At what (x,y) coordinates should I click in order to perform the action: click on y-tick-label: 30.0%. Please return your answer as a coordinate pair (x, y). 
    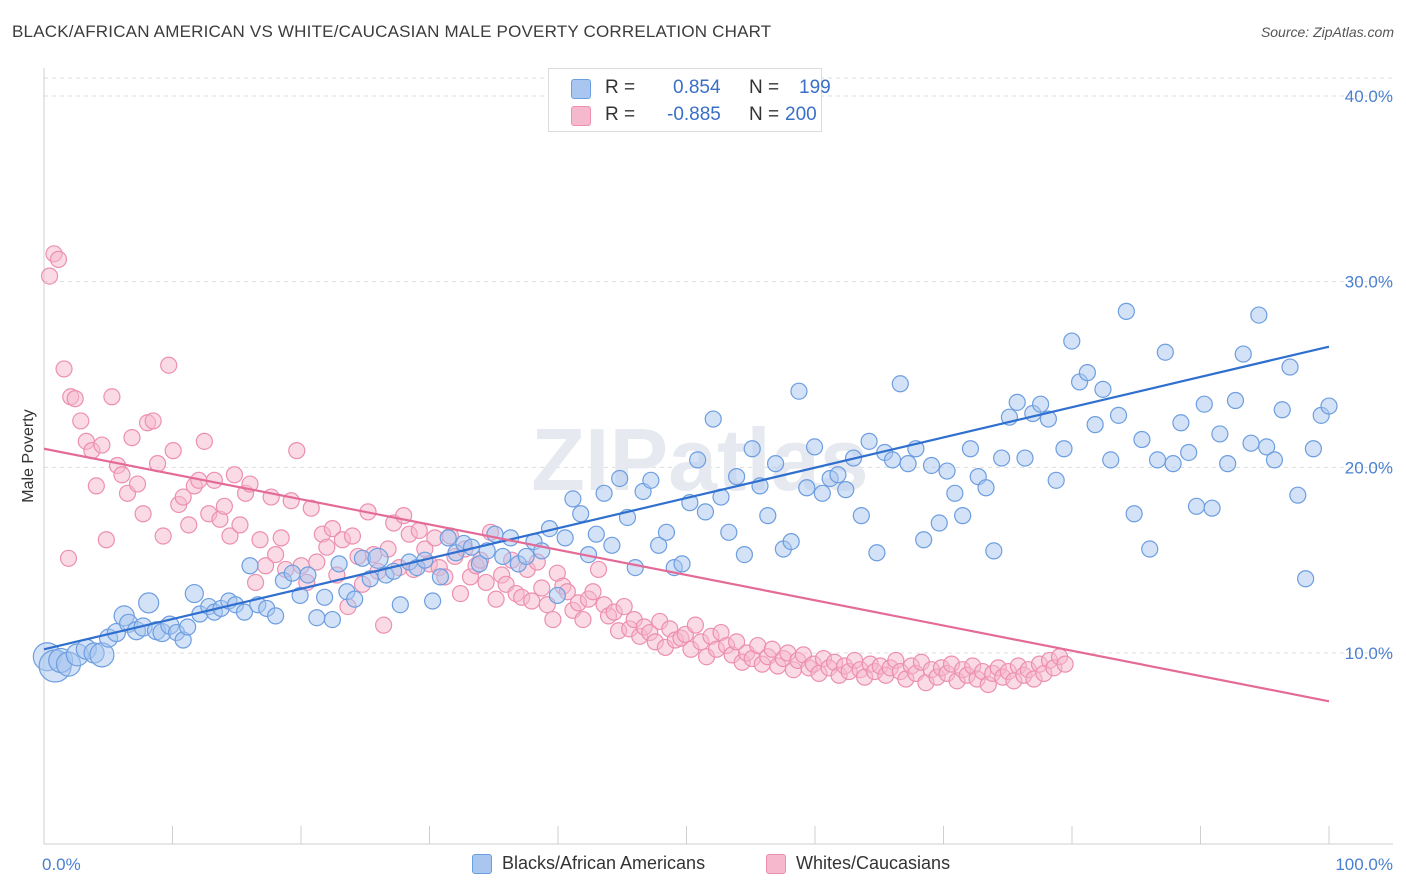
    Looking at the image, I should click on (1369, 282).